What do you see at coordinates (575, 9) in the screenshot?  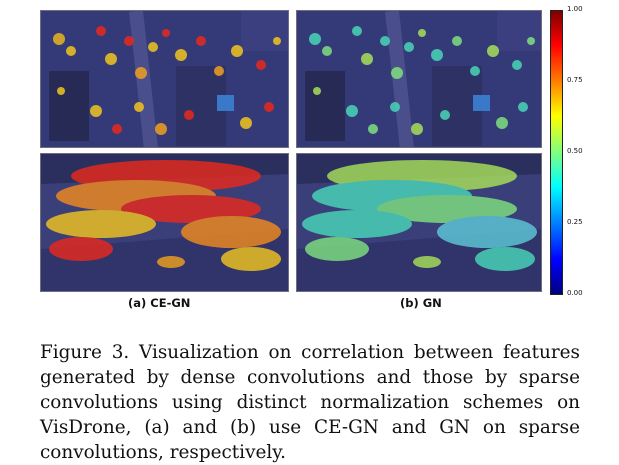 I see `colorbar-tick-max: 1.00` at bounding box center [575, 9].